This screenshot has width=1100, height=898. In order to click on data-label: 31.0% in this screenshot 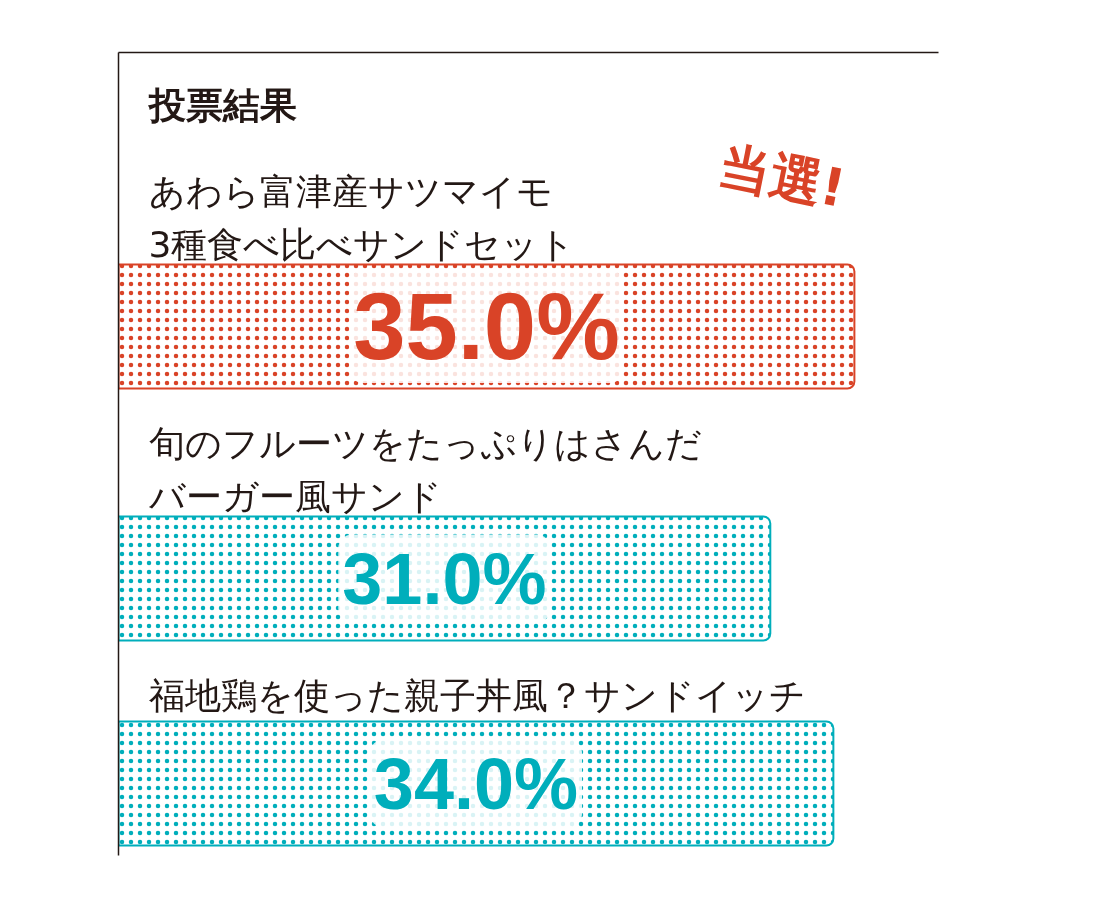, I will do `click(444, 578)`.